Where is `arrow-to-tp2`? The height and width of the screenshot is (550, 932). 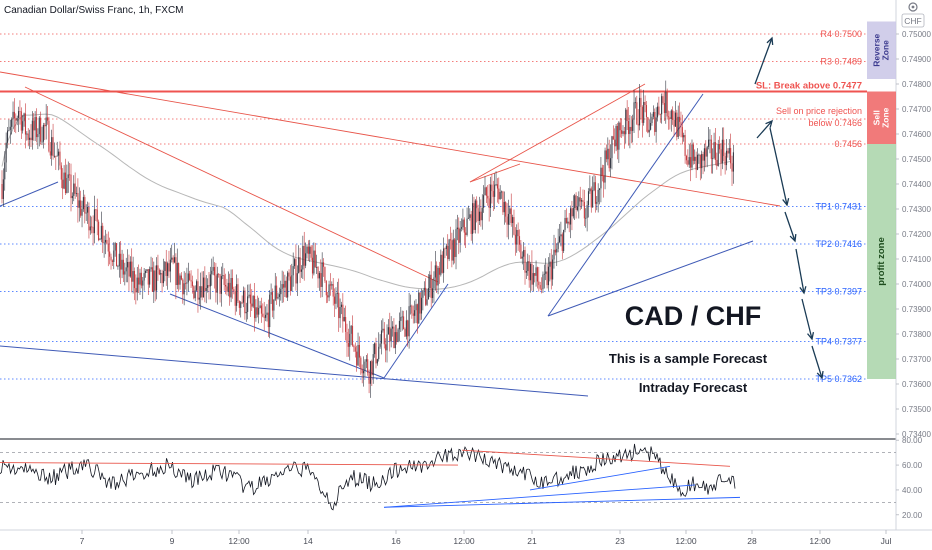 arrow-to-tp2 is located at coordinates (790, 226).